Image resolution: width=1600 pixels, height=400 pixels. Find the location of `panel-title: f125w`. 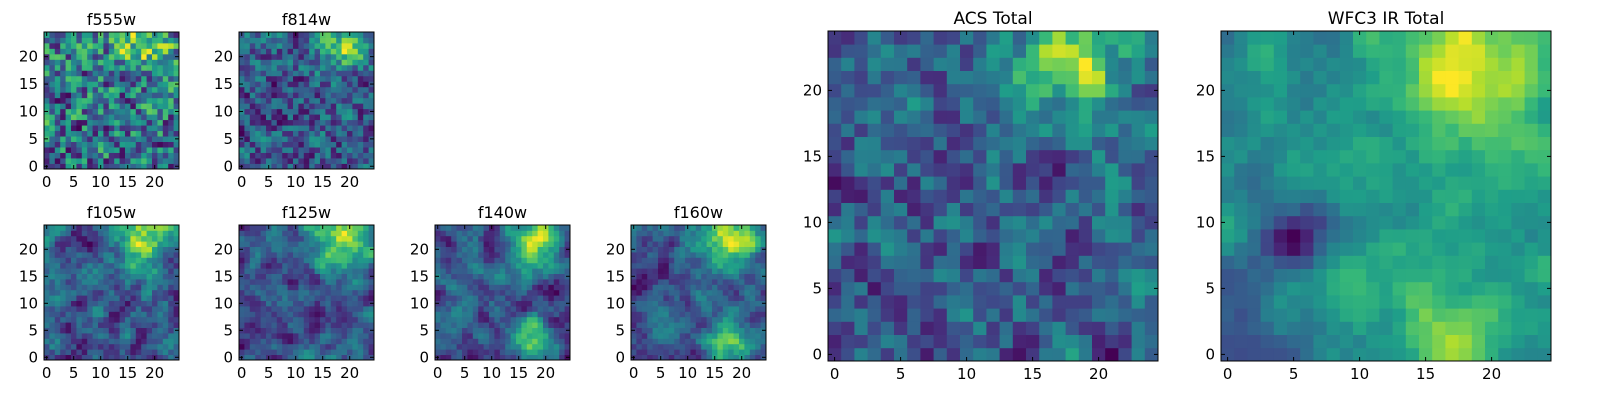

panel-title: f125w is located at coordinates (306, 212).